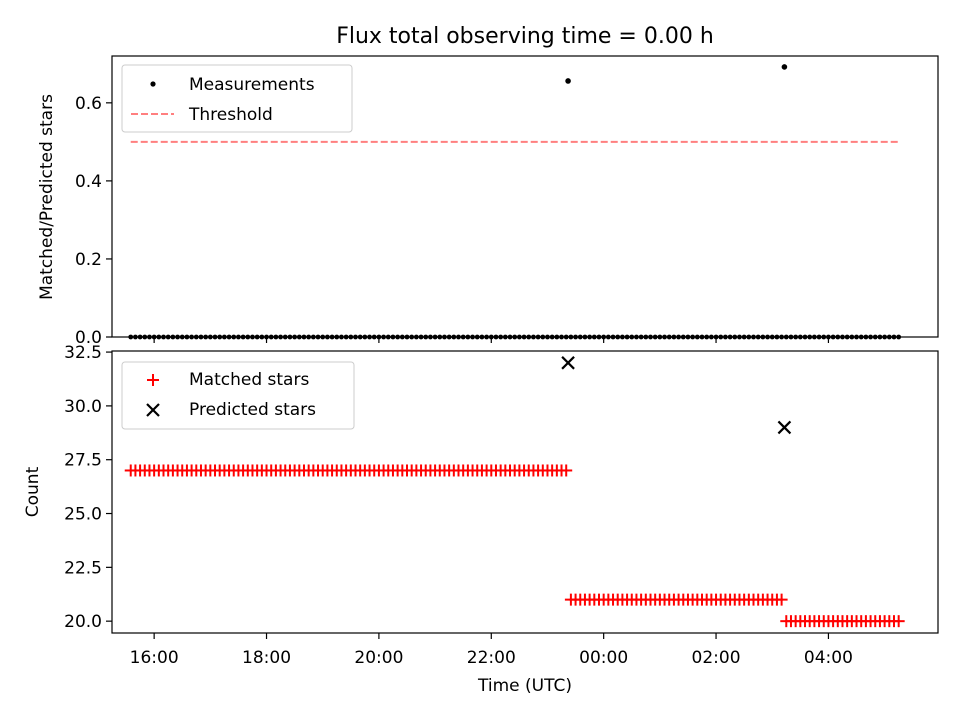 This screenshot has width=960, height=720. What do you see at coordinates (781, 599) in the screenshot?
I see `matched-stars-point` at bounding box center [781, 599].